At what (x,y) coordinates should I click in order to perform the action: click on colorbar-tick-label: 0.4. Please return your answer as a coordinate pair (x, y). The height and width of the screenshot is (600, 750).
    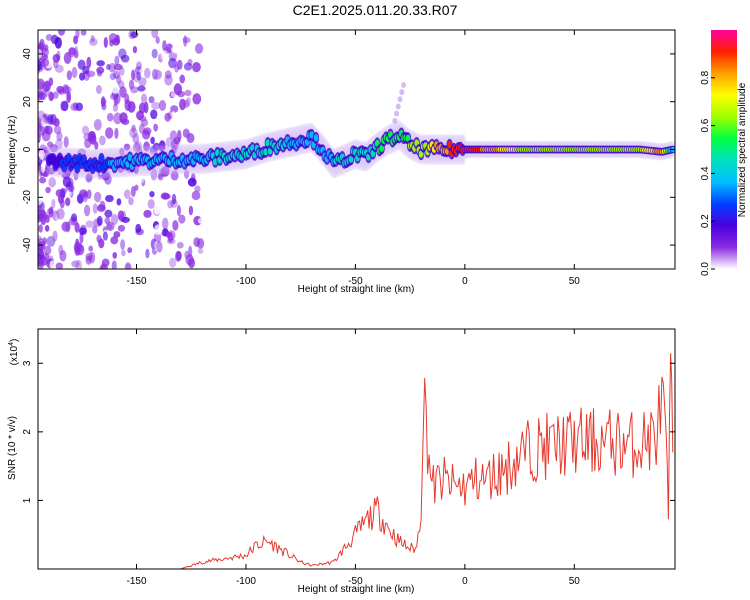
    Looking at the image, I should click on (705, 173).